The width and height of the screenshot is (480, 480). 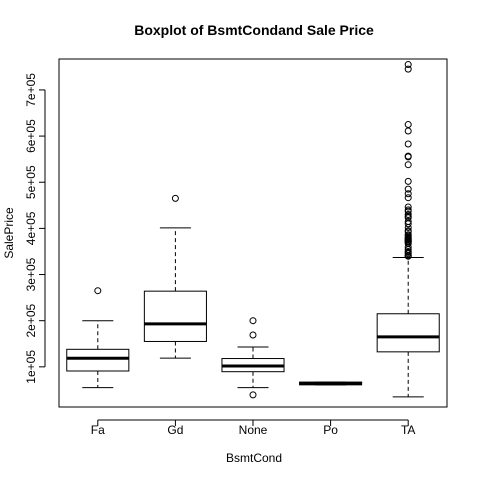 What do you see at coordinates (31, 274) in the screenshot?
I see `y-tick-label: 3e+05` at bounding box center [31, 274].